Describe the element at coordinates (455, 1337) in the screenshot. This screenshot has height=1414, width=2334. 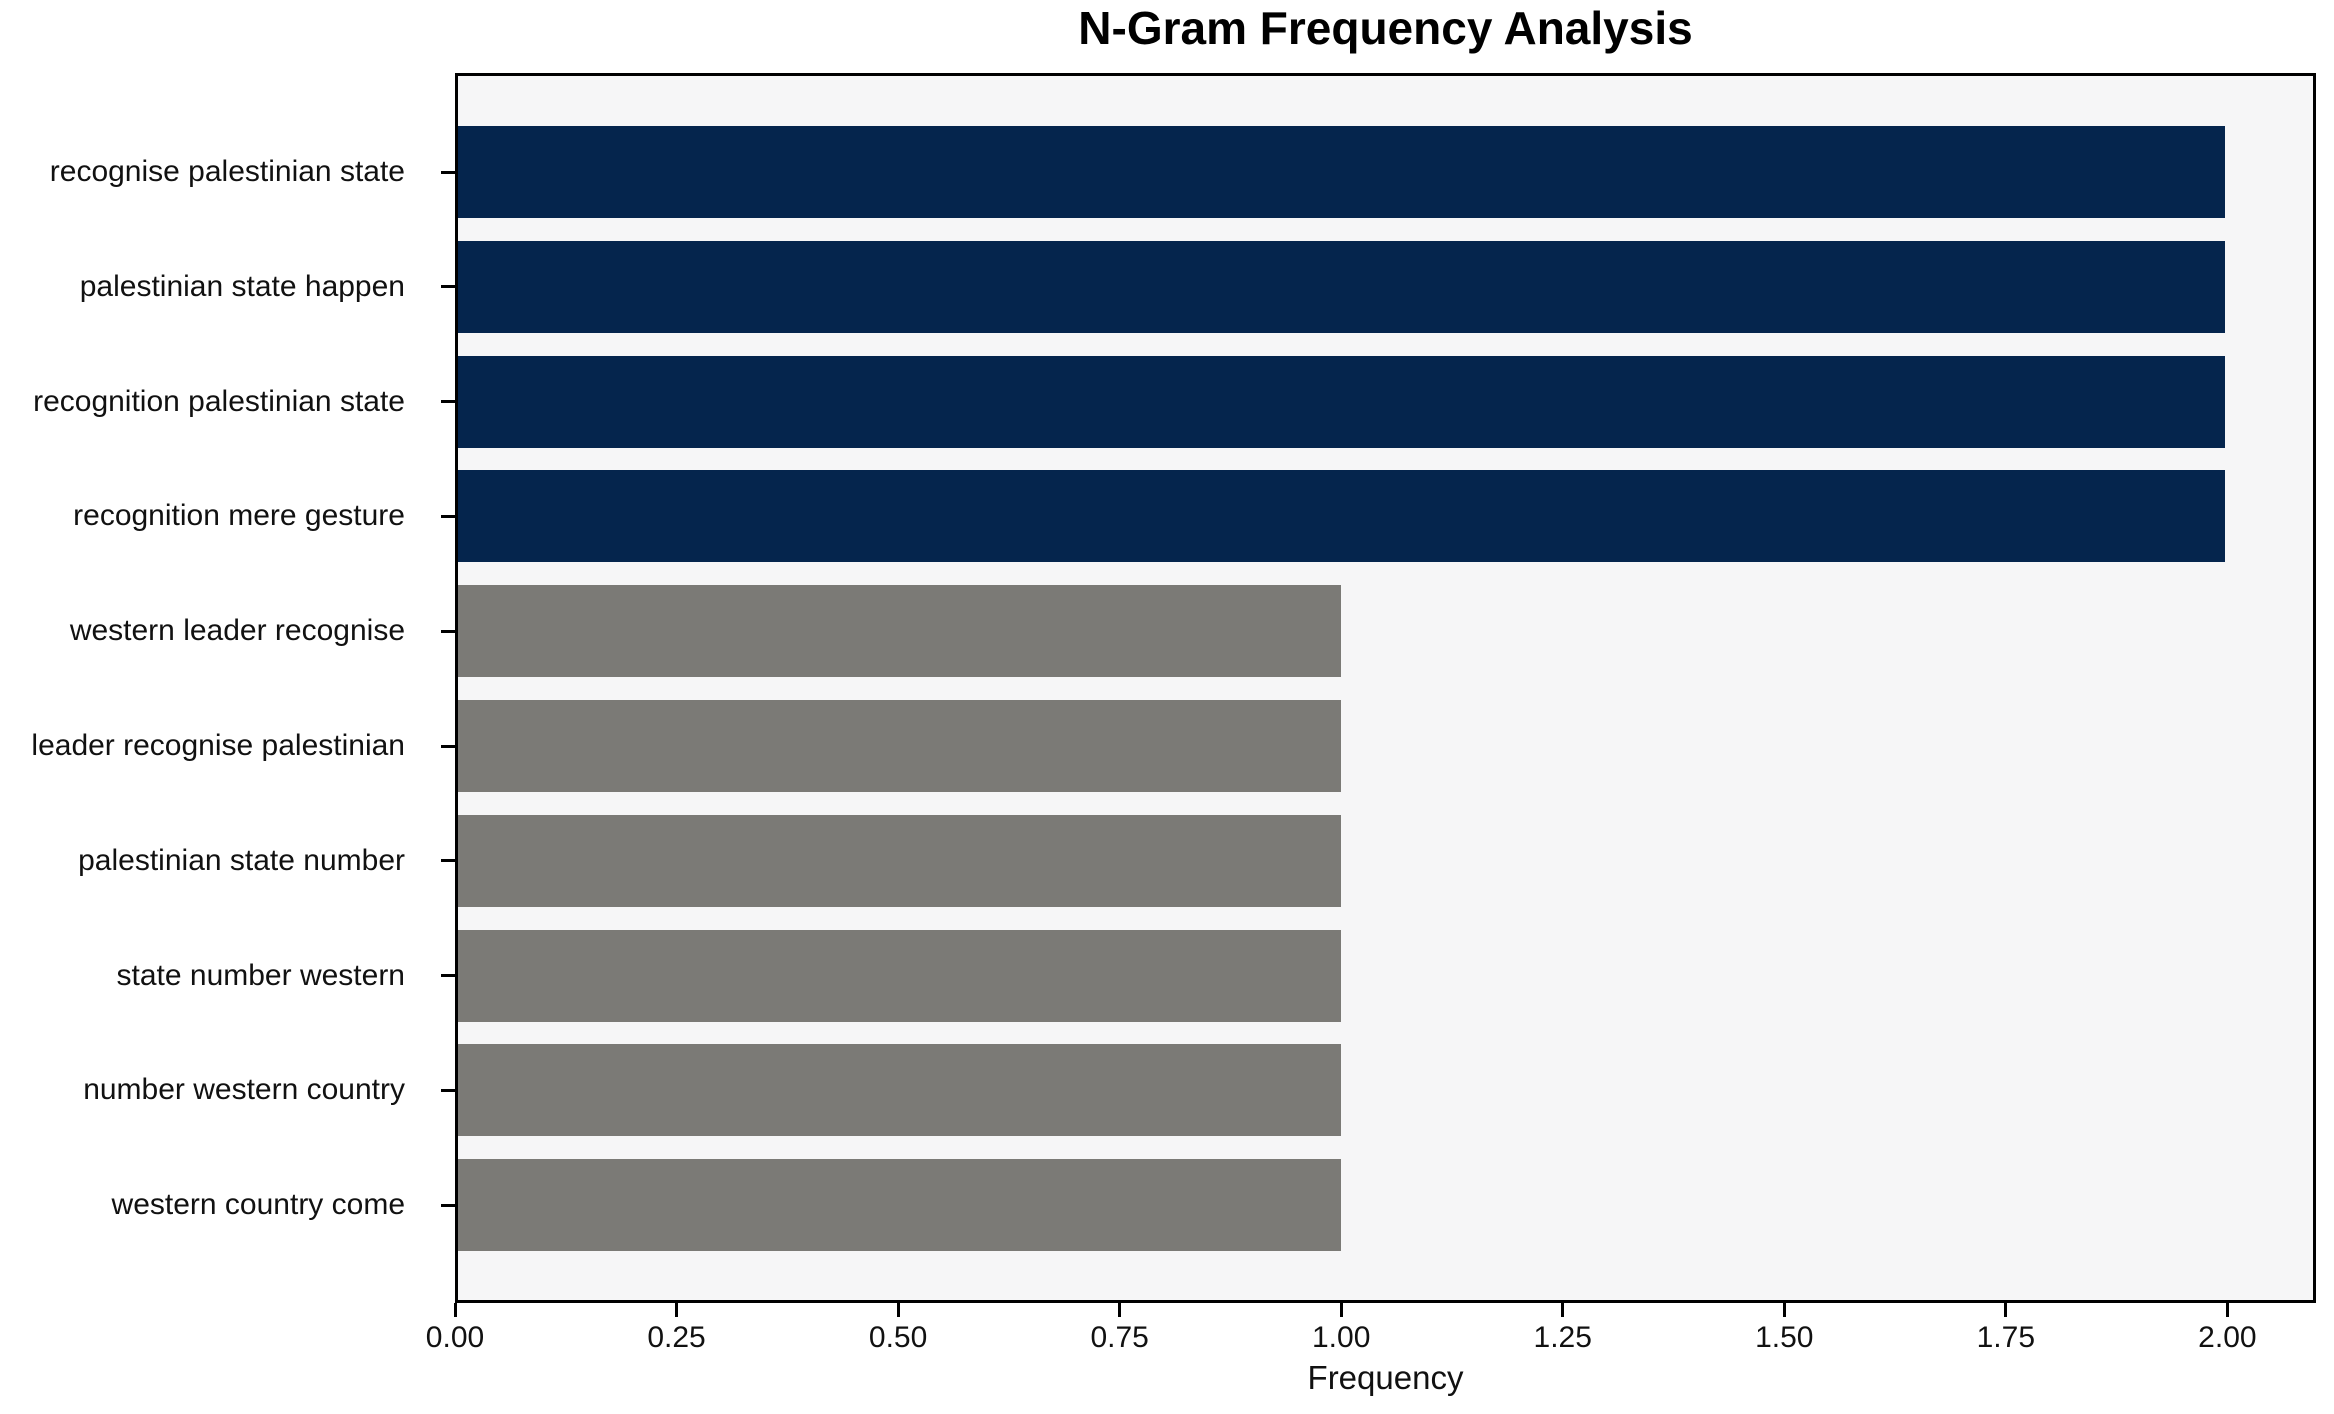
I see `x-tick-label: 0.00` at that location.